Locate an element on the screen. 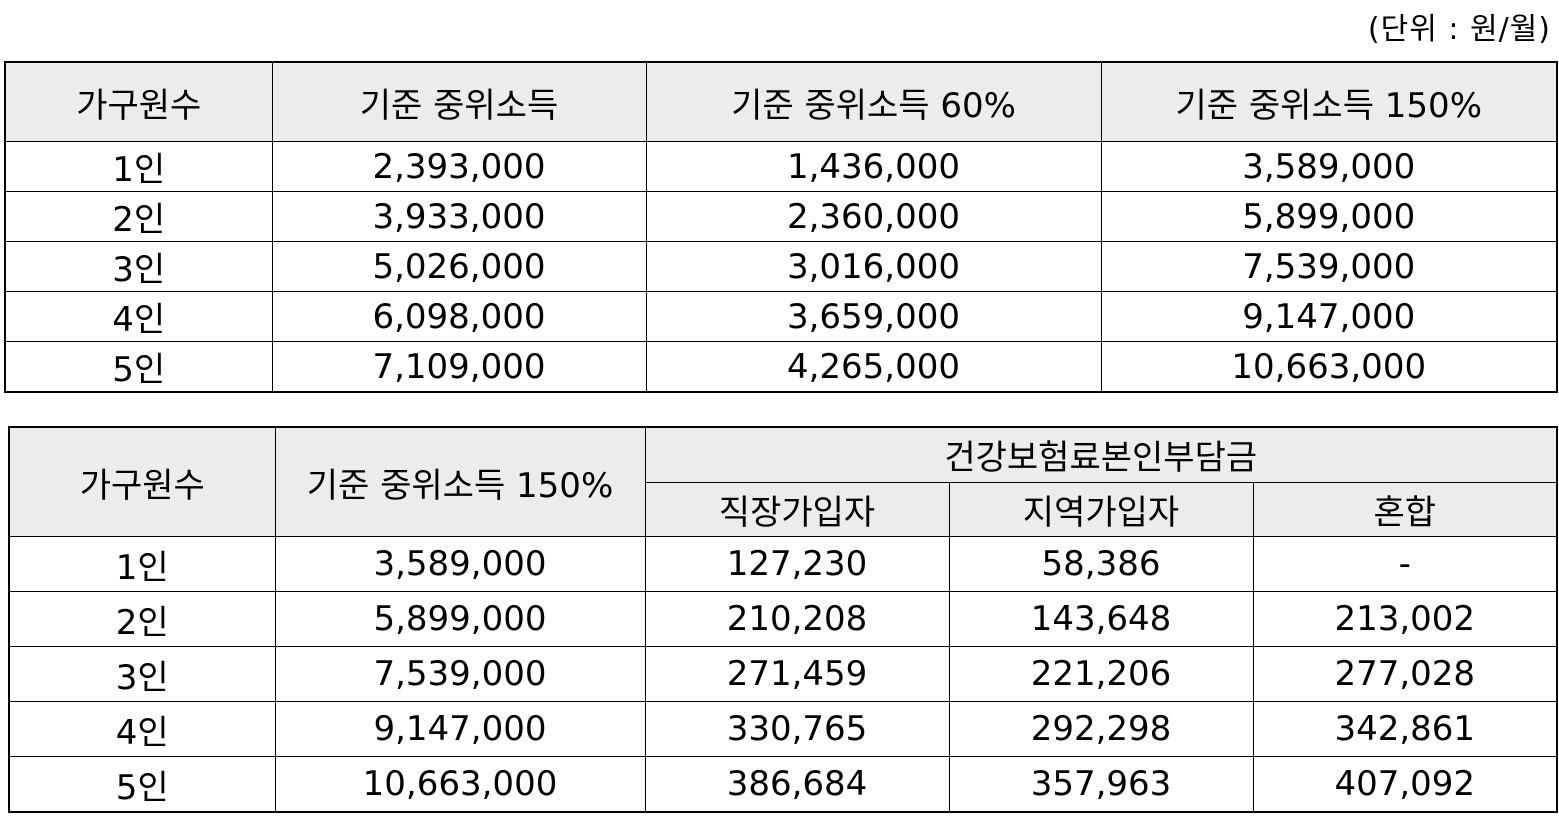 The height and width of the screenshot is (816, 1559). table-row: 3인 5,026,000 3,016,000 7,539,000 is located at coordinates (781, 266).